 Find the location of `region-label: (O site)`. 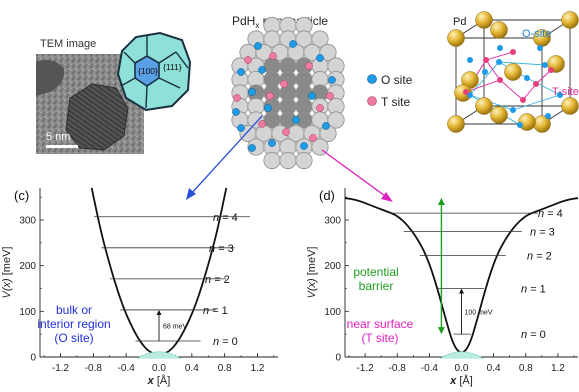

region-label: (O site) is located at coordinates (73, 338).